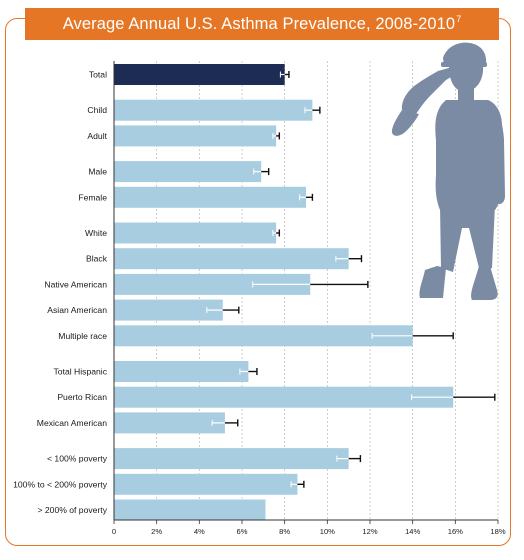  What do you see at coordinates (92, 197) in the screenshot?
I see `category-label-female: Female` at bounding box center [92, 197].